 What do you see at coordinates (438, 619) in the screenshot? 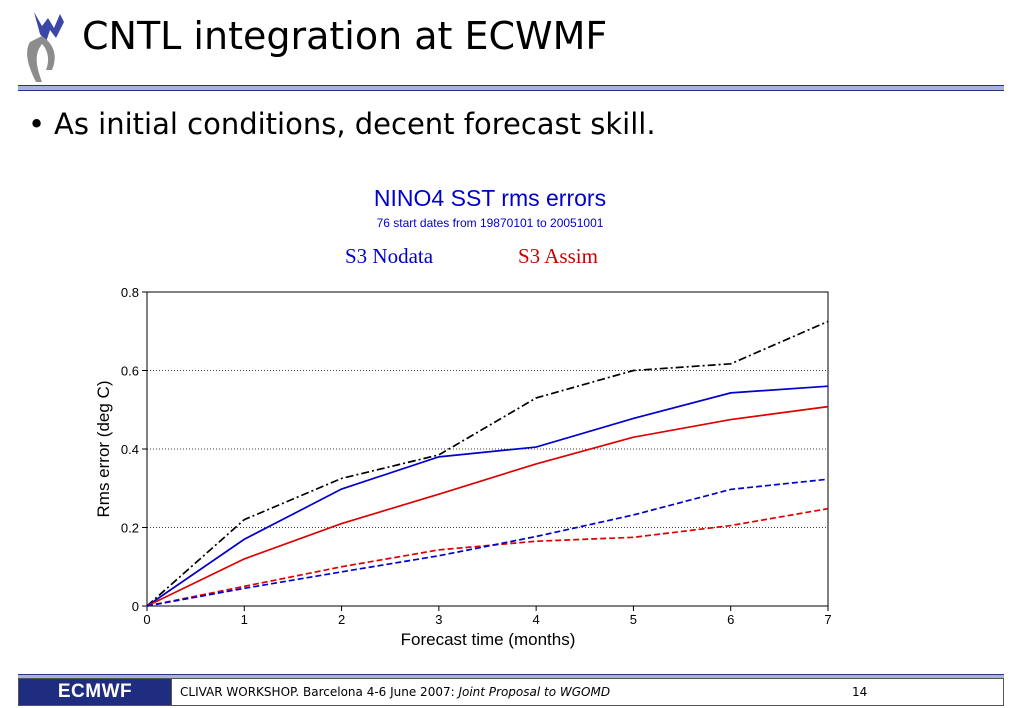
I see `x-tick-label: 3` at bounding box center [438, 619].